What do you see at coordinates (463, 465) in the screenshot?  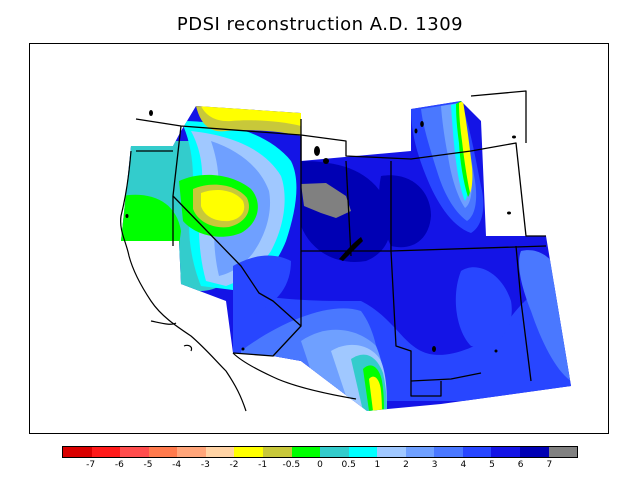 I see `legend-tick-label: 4` at bounding box center [463, 465].